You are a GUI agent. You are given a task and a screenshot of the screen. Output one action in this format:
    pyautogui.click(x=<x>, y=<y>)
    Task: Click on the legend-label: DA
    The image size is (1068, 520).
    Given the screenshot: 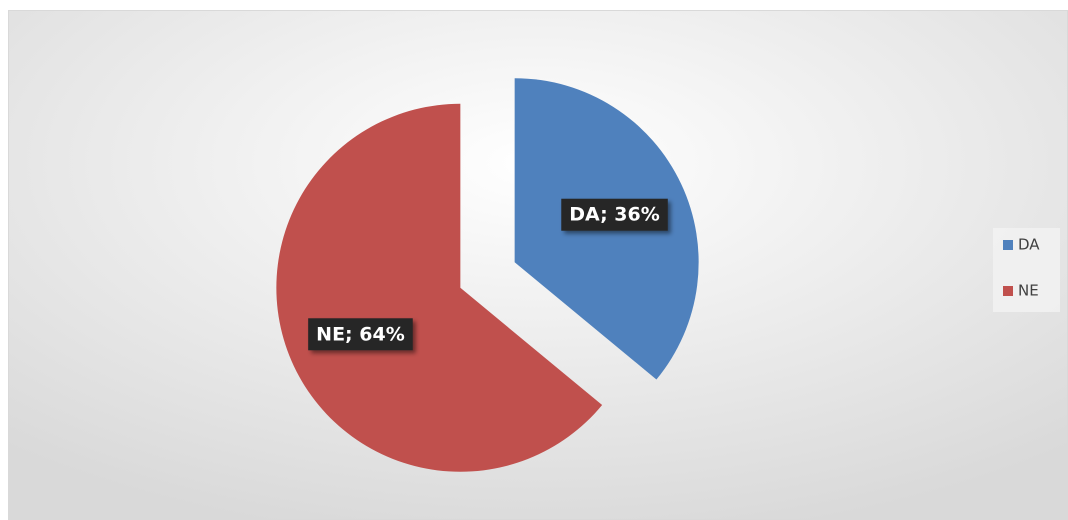 What is the action you would take?
    pyautogui.click(x=1029, y=245)
    